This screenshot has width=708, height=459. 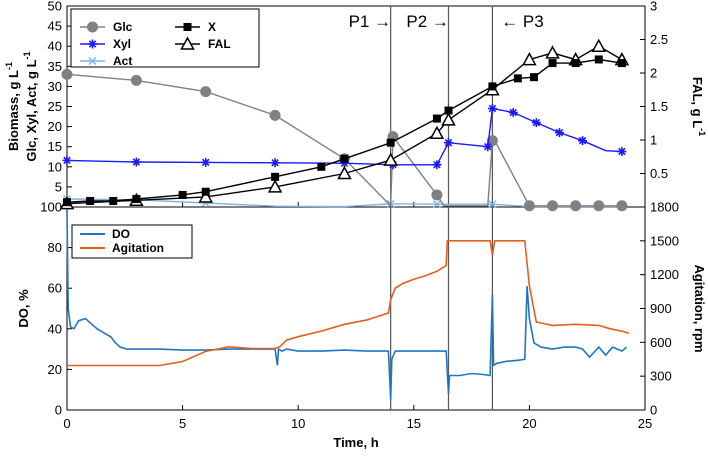 I want to click on x-tick-label: 10, so click(x=298, y=423).